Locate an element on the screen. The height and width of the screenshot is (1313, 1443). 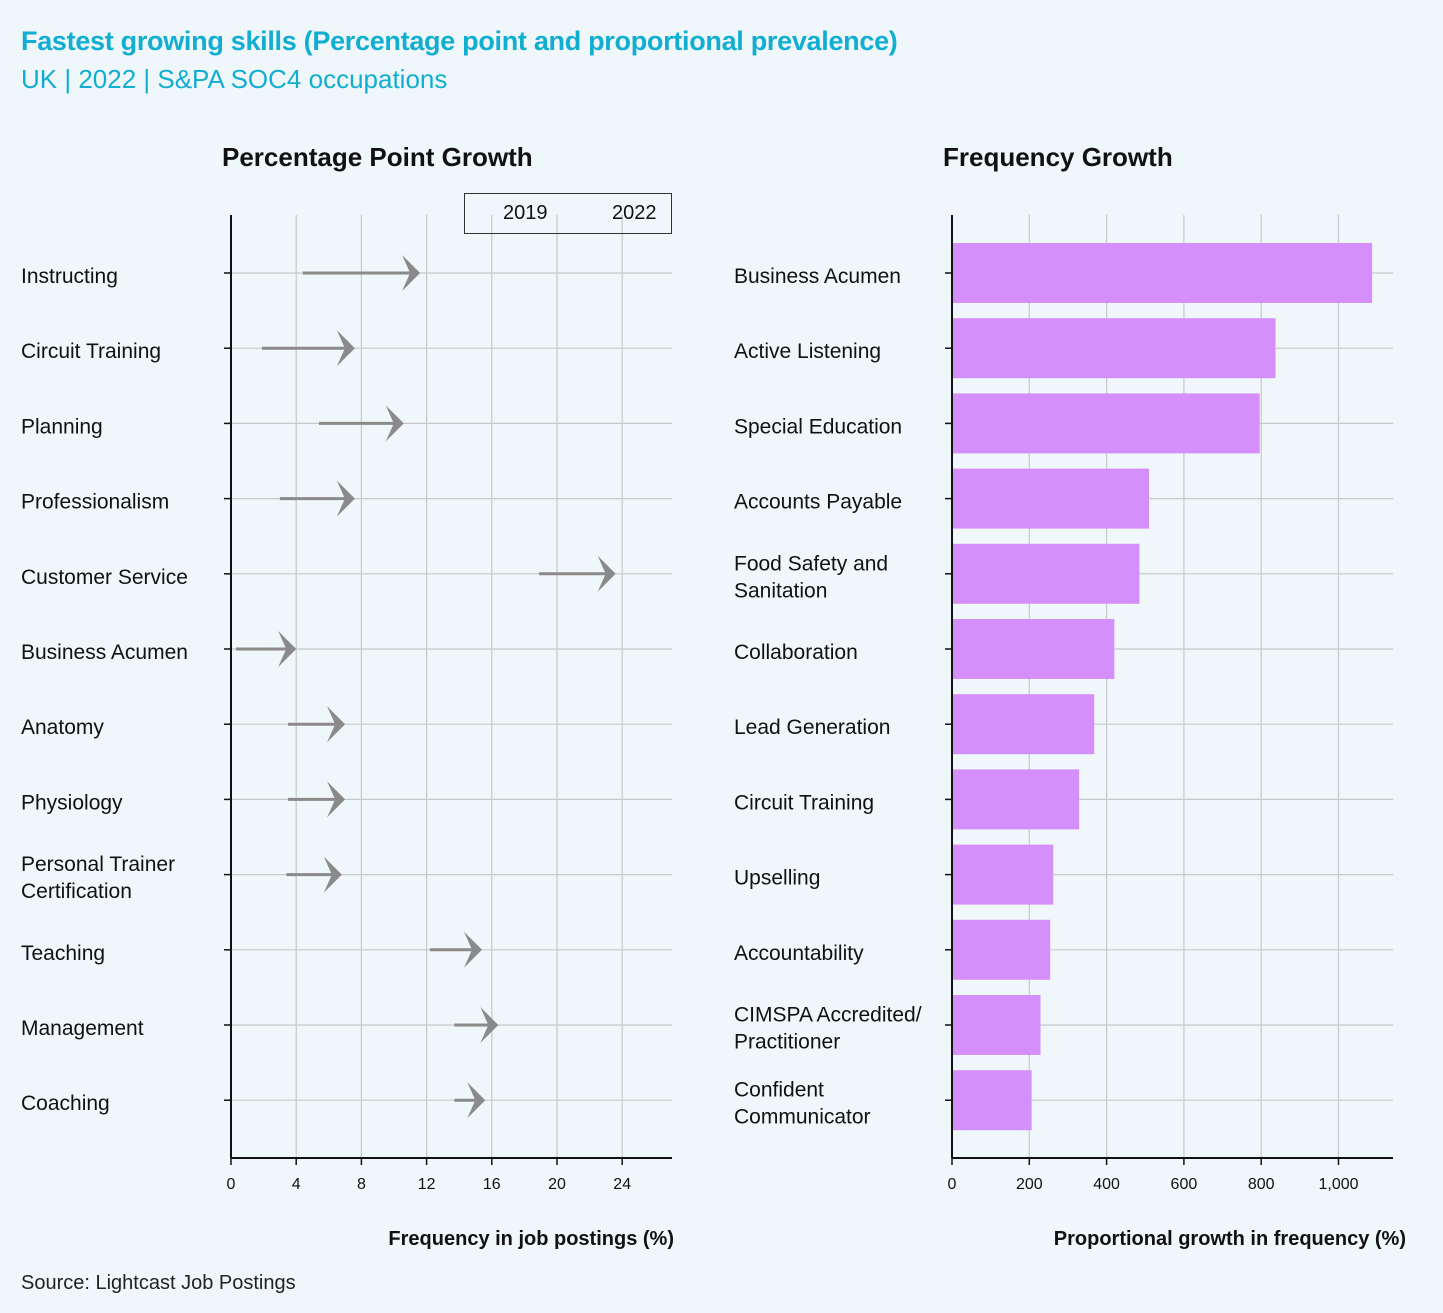
right-category-label: Accounts Payable is located at coordinates (818, 502).